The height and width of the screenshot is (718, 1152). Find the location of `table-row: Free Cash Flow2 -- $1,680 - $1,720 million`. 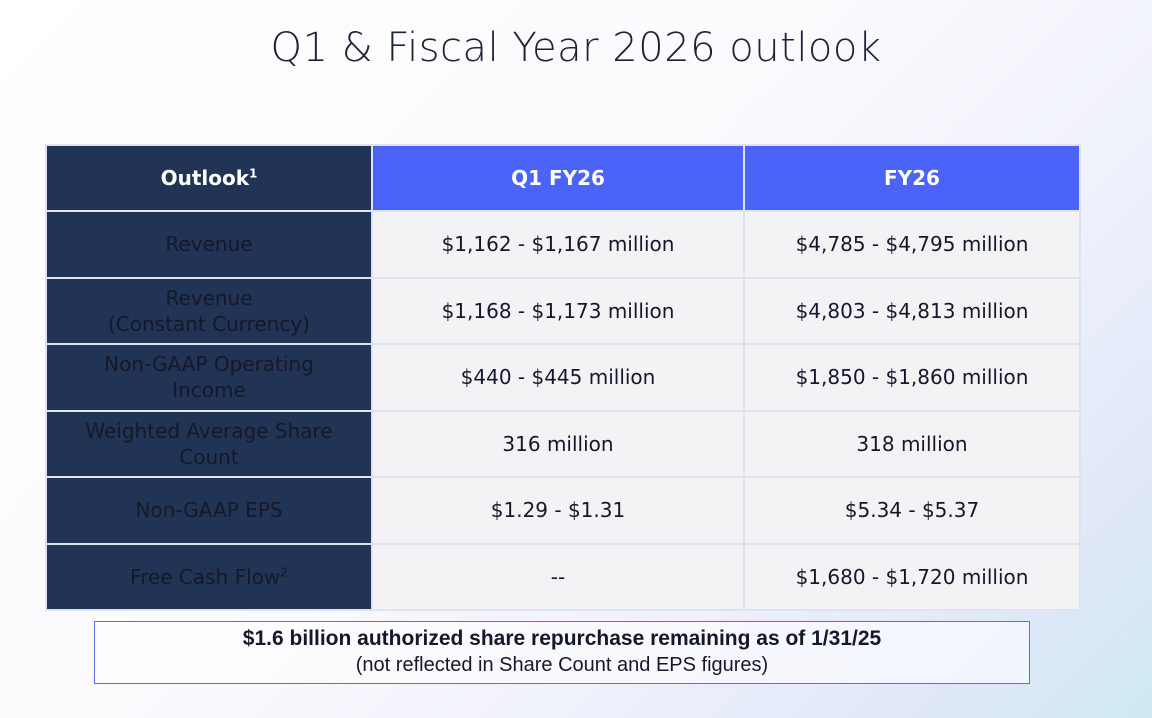

table-row: Free Cash Flow2 -- $1,680 - $1,720 million is located at coordinates (563, 576).